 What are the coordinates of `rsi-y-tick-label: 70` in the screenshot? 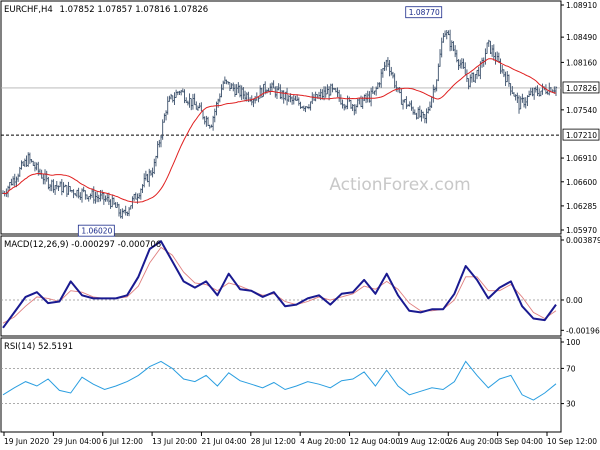 It's located at (571, 368).